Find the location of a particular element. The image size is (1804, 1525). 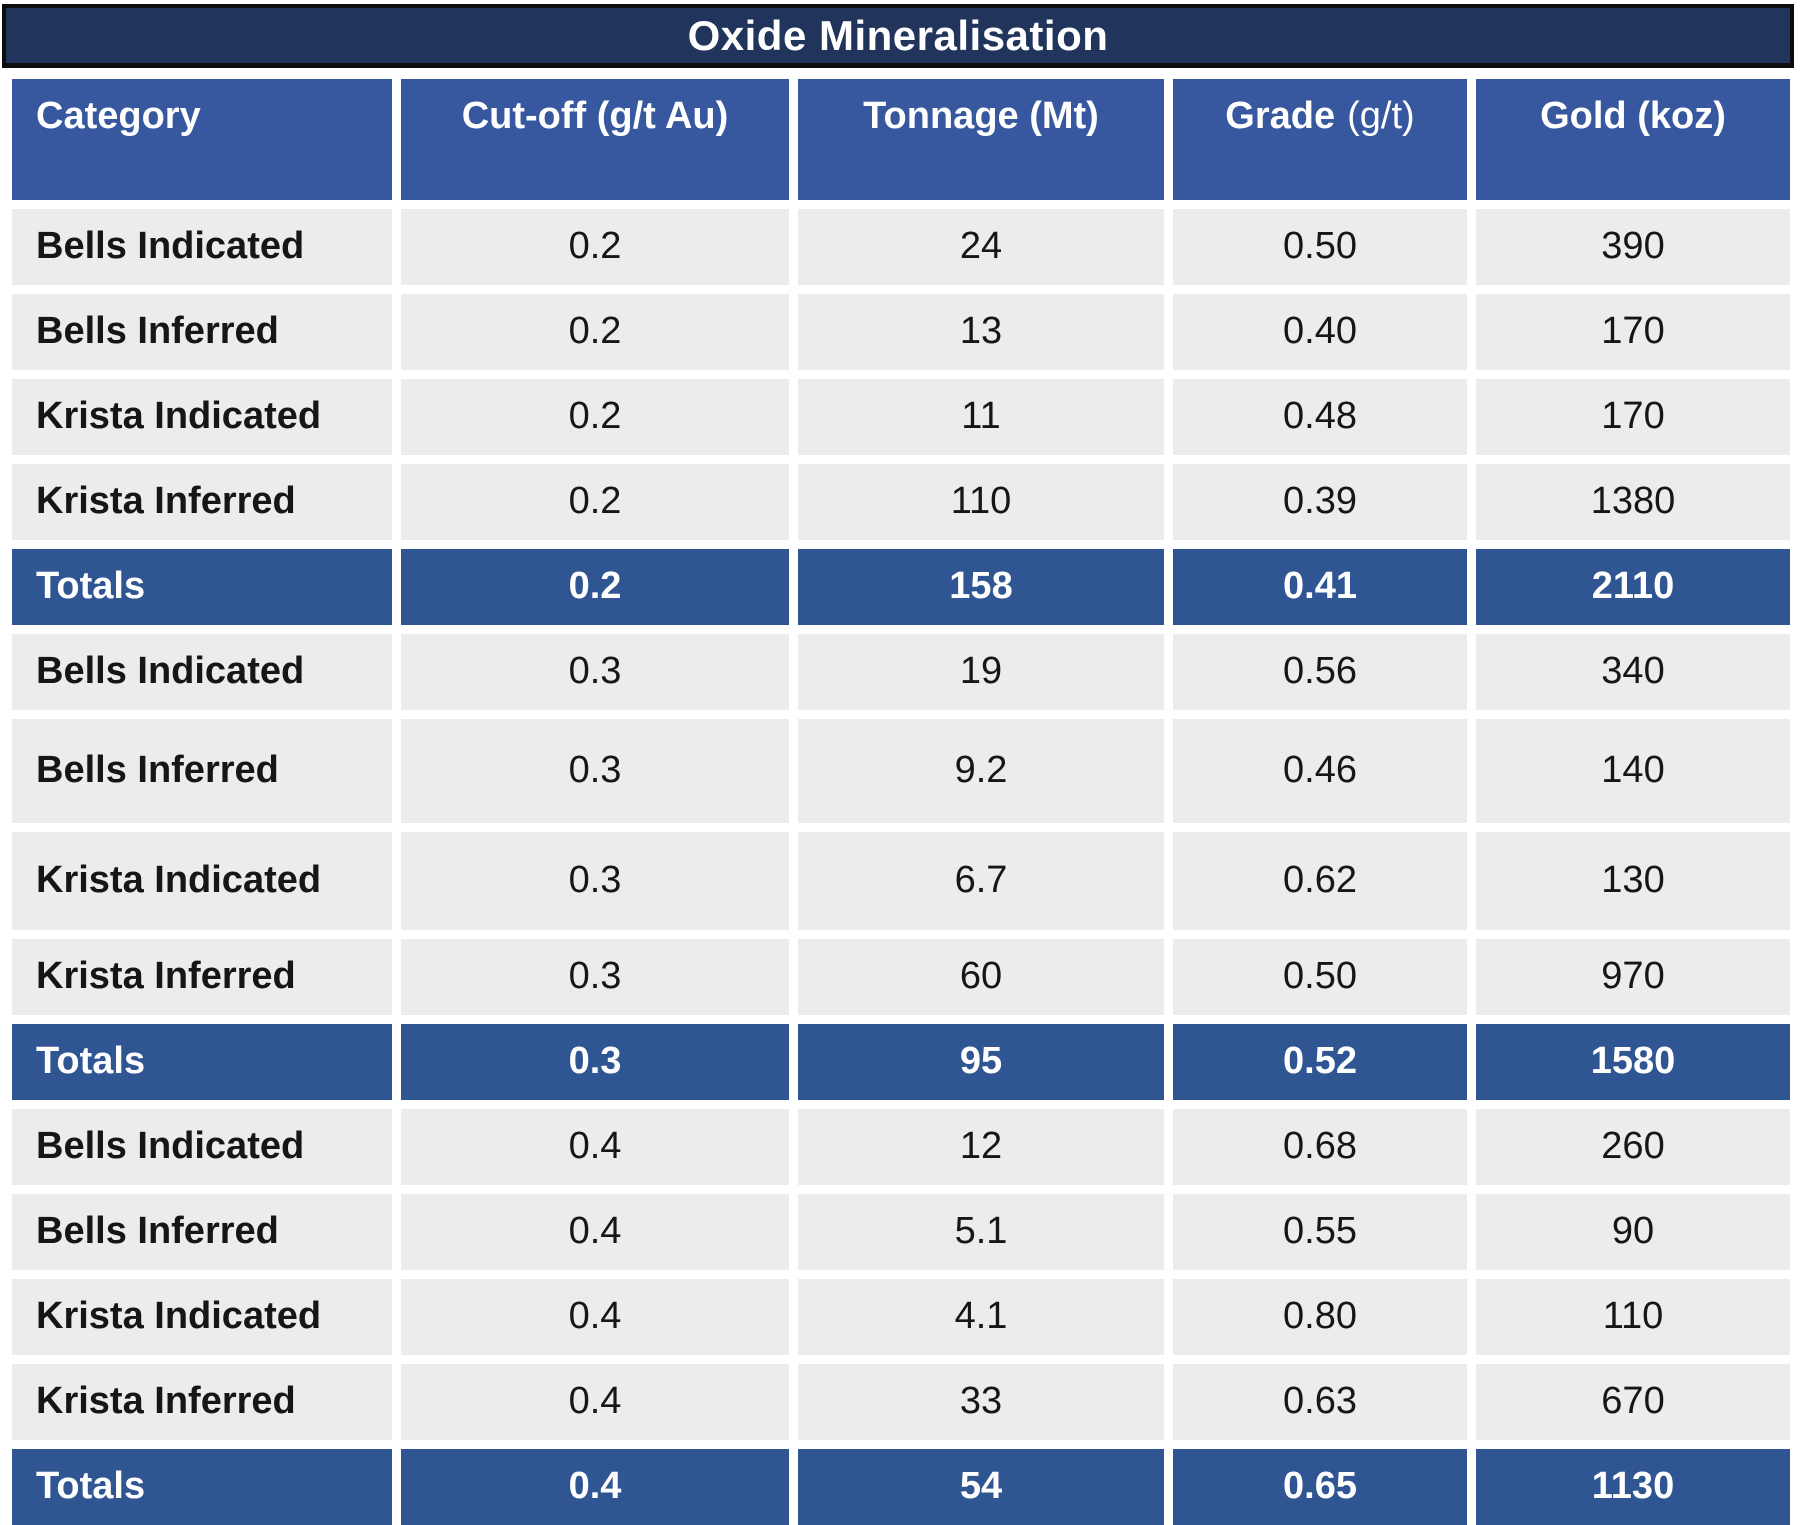

value-cell: 1580 is located at coordinates (1633, 1062).